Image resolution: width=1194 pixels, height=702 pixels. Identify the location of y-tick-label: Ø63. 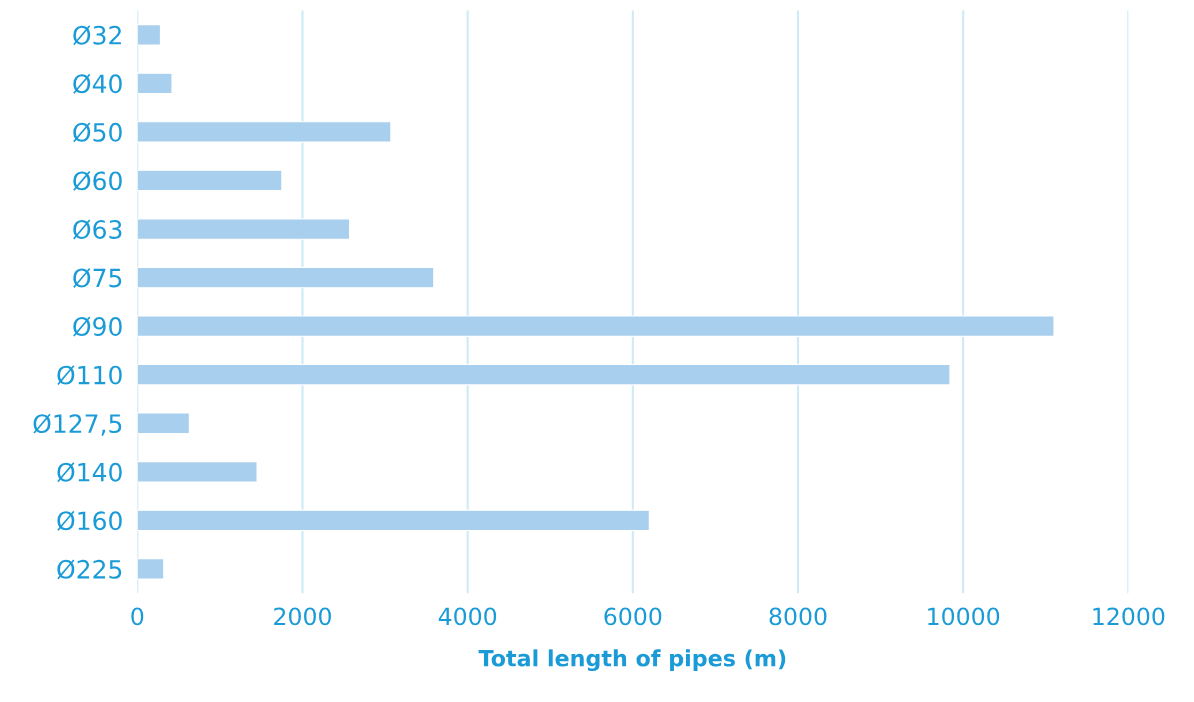
(97, 229).